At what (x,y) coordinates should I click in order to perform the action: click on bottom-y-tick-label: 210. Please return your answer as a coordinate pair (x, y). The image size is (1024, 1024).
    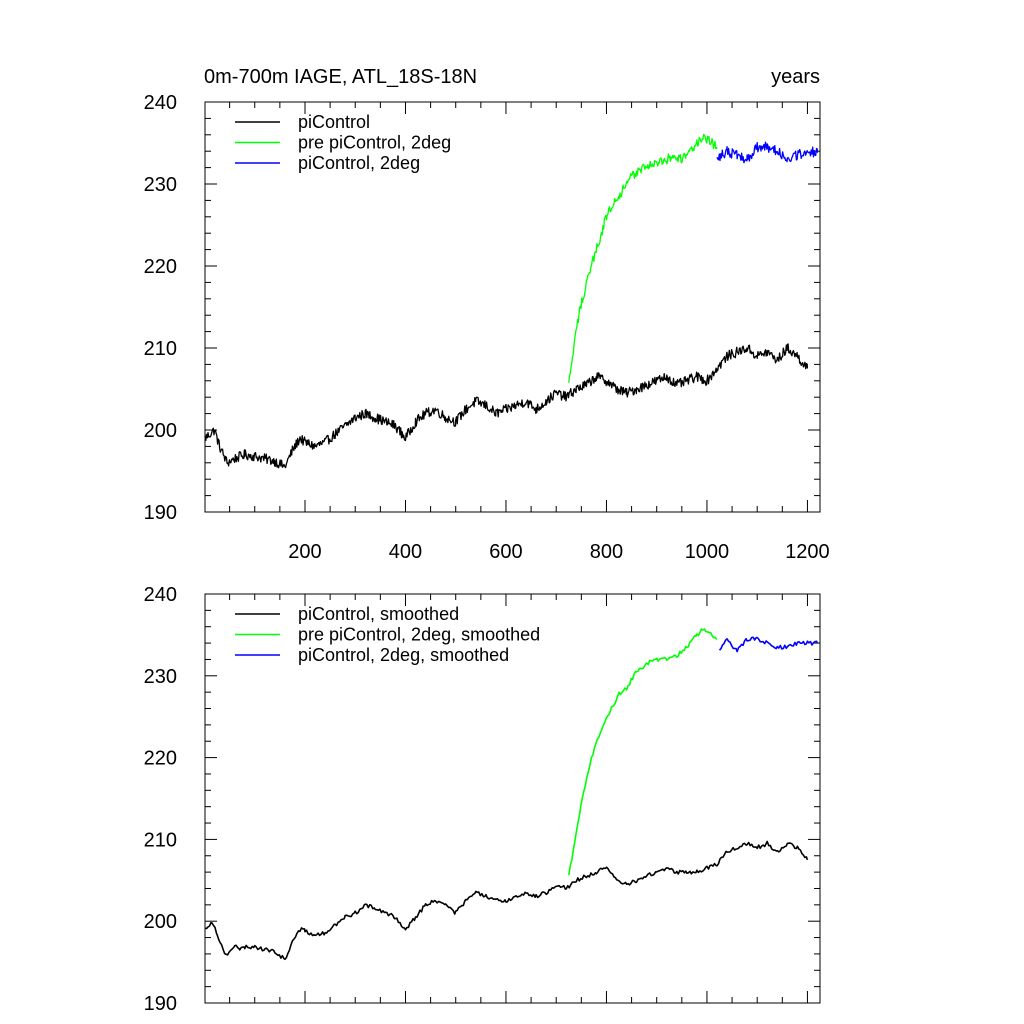
    Looking at the image, I should click on (160, 840).